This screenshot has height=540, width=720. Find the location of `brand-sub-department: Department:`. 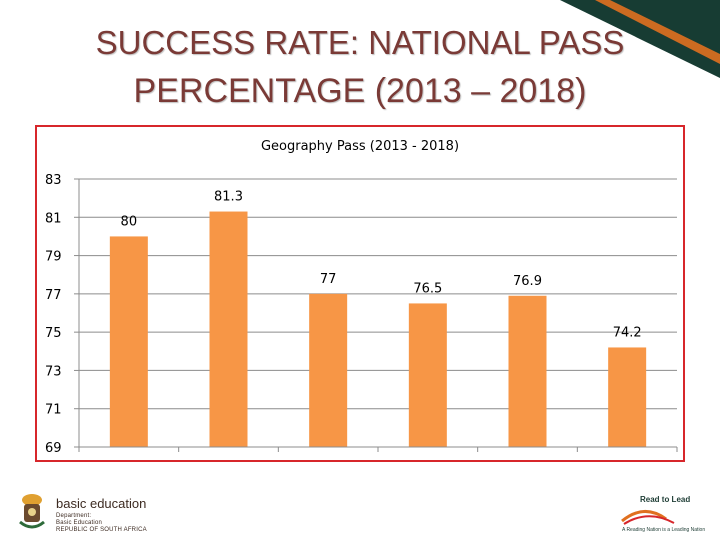

brand-sub-department: Department: is located at coordinates (74, 516).